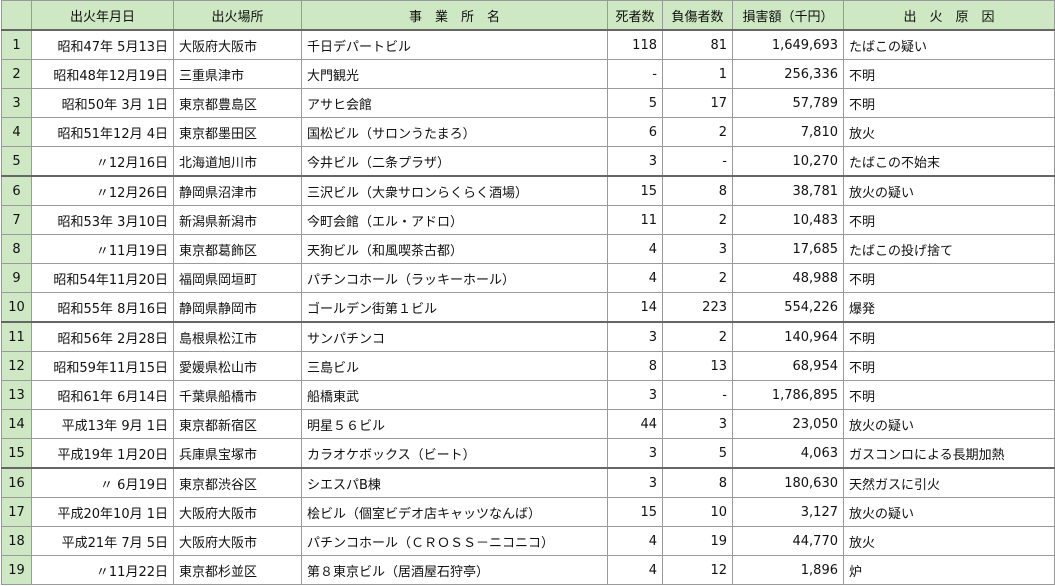 This screenshot has width=1055, height=586. What do you see at coordinates (788, 249) in the screenshot?
I see `damage: 17,685` at bounding box center [788, 249].